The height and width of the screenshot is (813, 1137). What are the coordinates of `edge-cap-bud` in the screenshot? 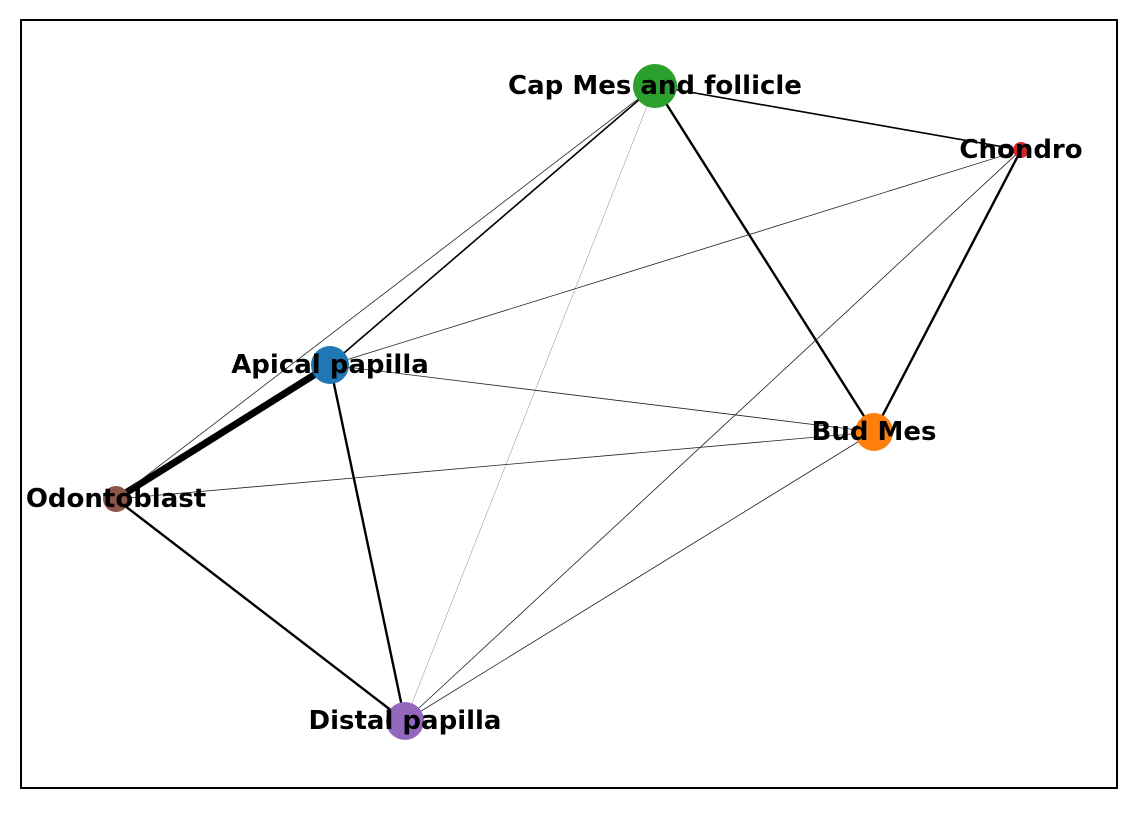 It's located at (764, 259).